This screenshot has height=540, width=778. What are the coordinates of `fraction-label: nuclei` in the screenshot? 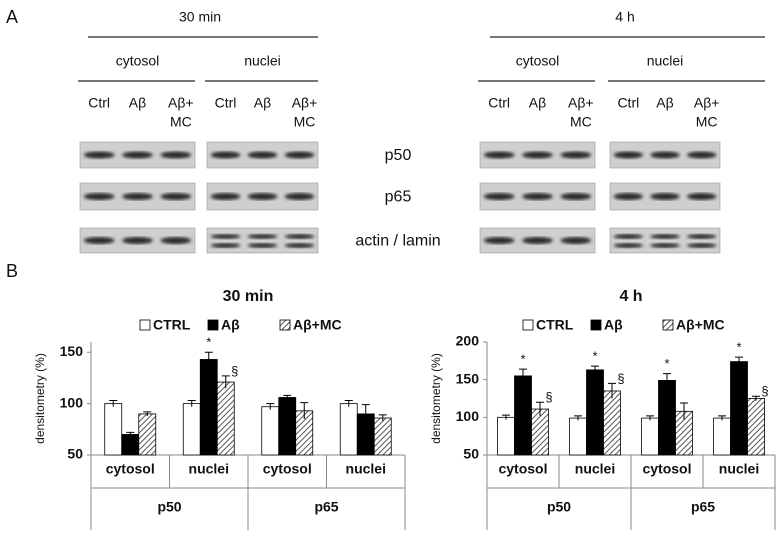 It's located at (665, 61).